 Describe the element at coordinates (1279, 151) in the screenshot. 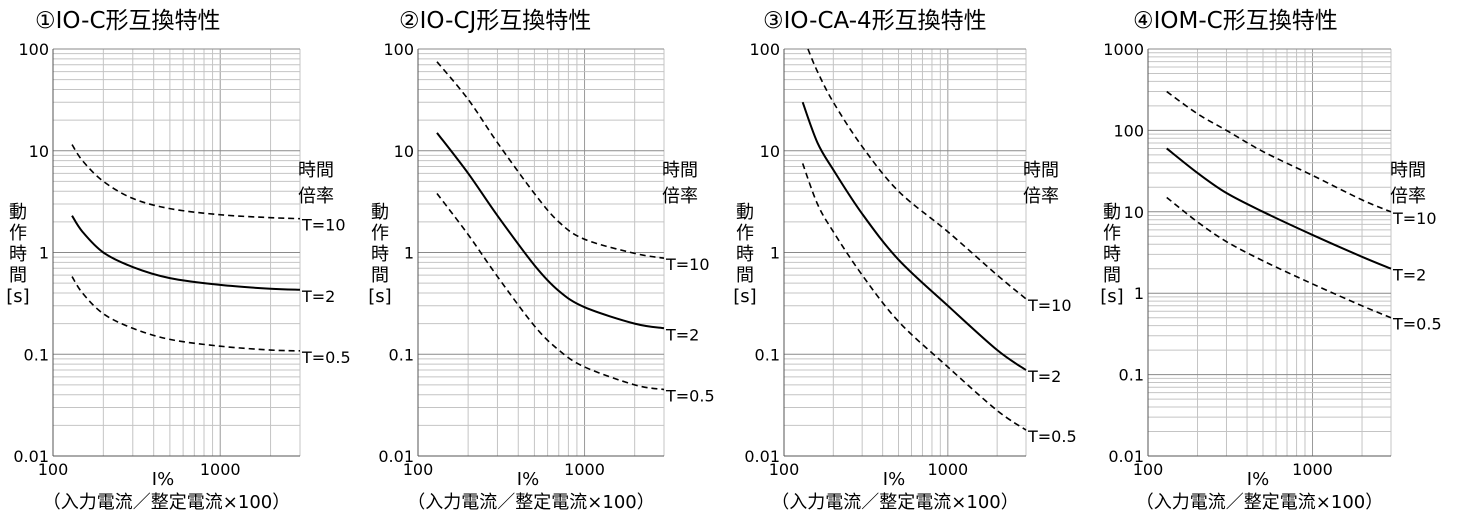

I see `chart-4-series-T10` at that location.